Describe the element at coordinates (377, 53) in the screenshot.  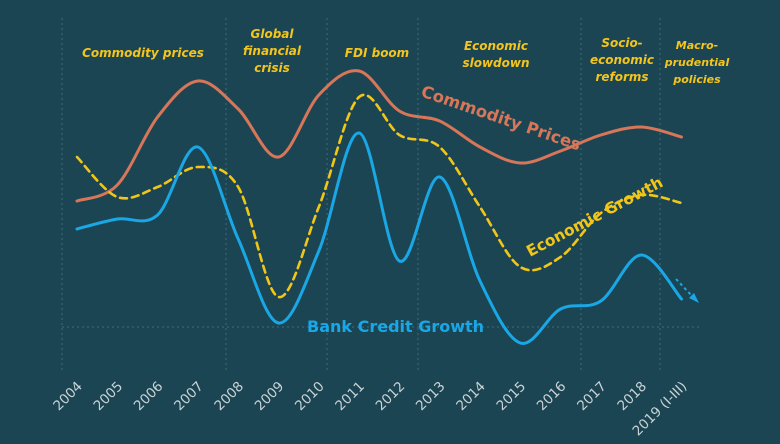
I see `period-label: FDI boom` at that location.